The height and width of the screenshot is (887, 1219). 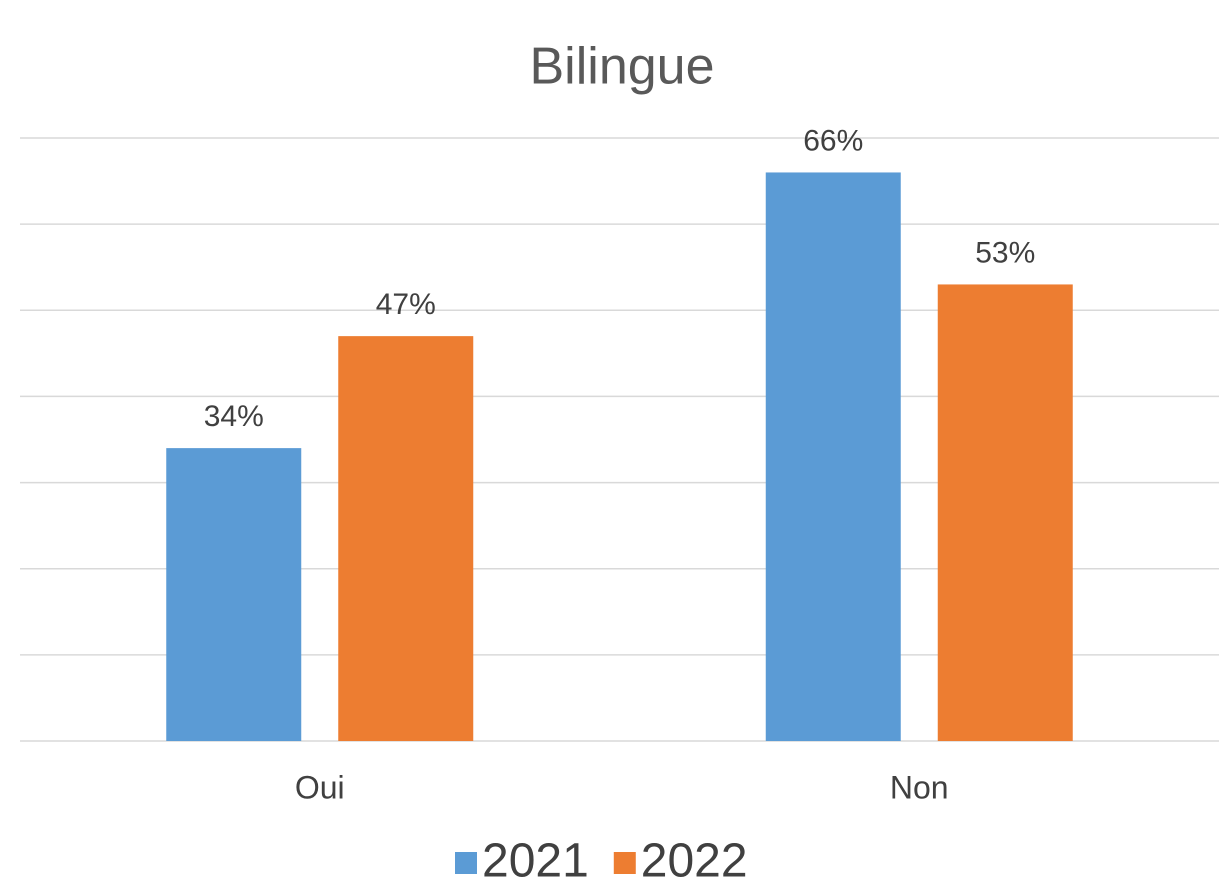 What do you see at coordinates (535, 861) in the screenshot?
I see `legend-label: 2021` at bounding box center [535, 861].